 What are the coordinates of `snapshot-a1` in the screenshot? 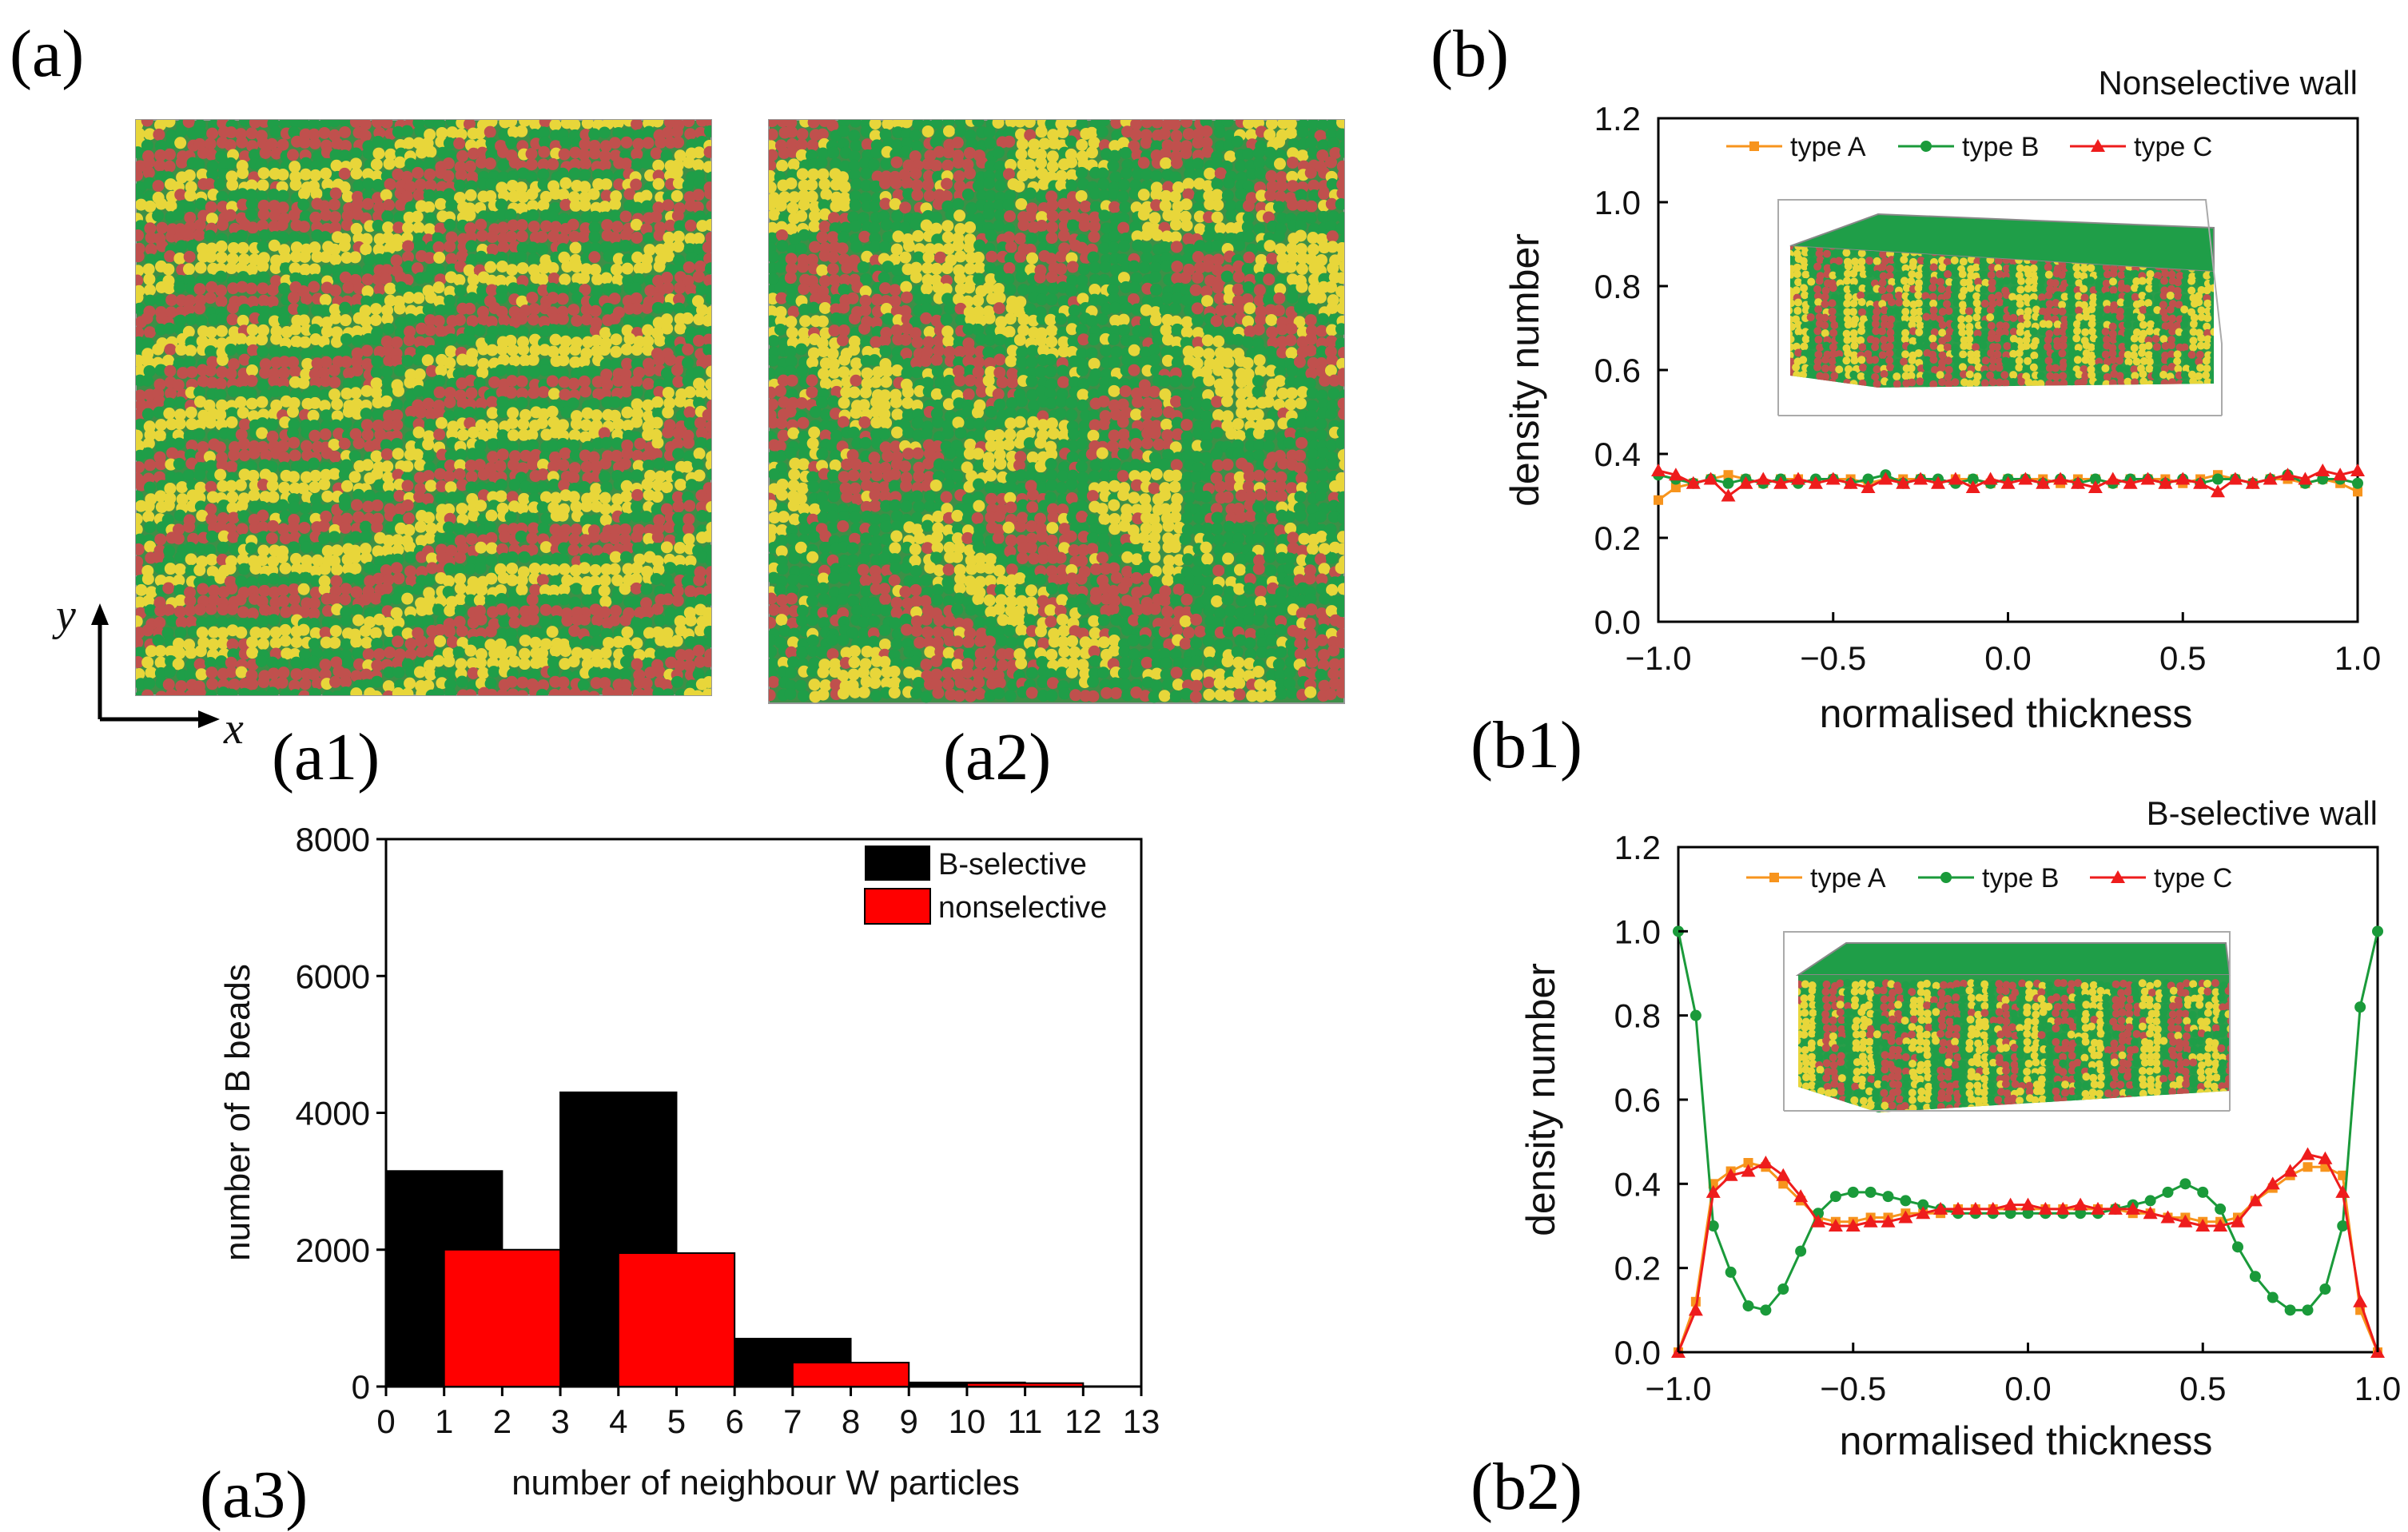 It's located at (423, 407).